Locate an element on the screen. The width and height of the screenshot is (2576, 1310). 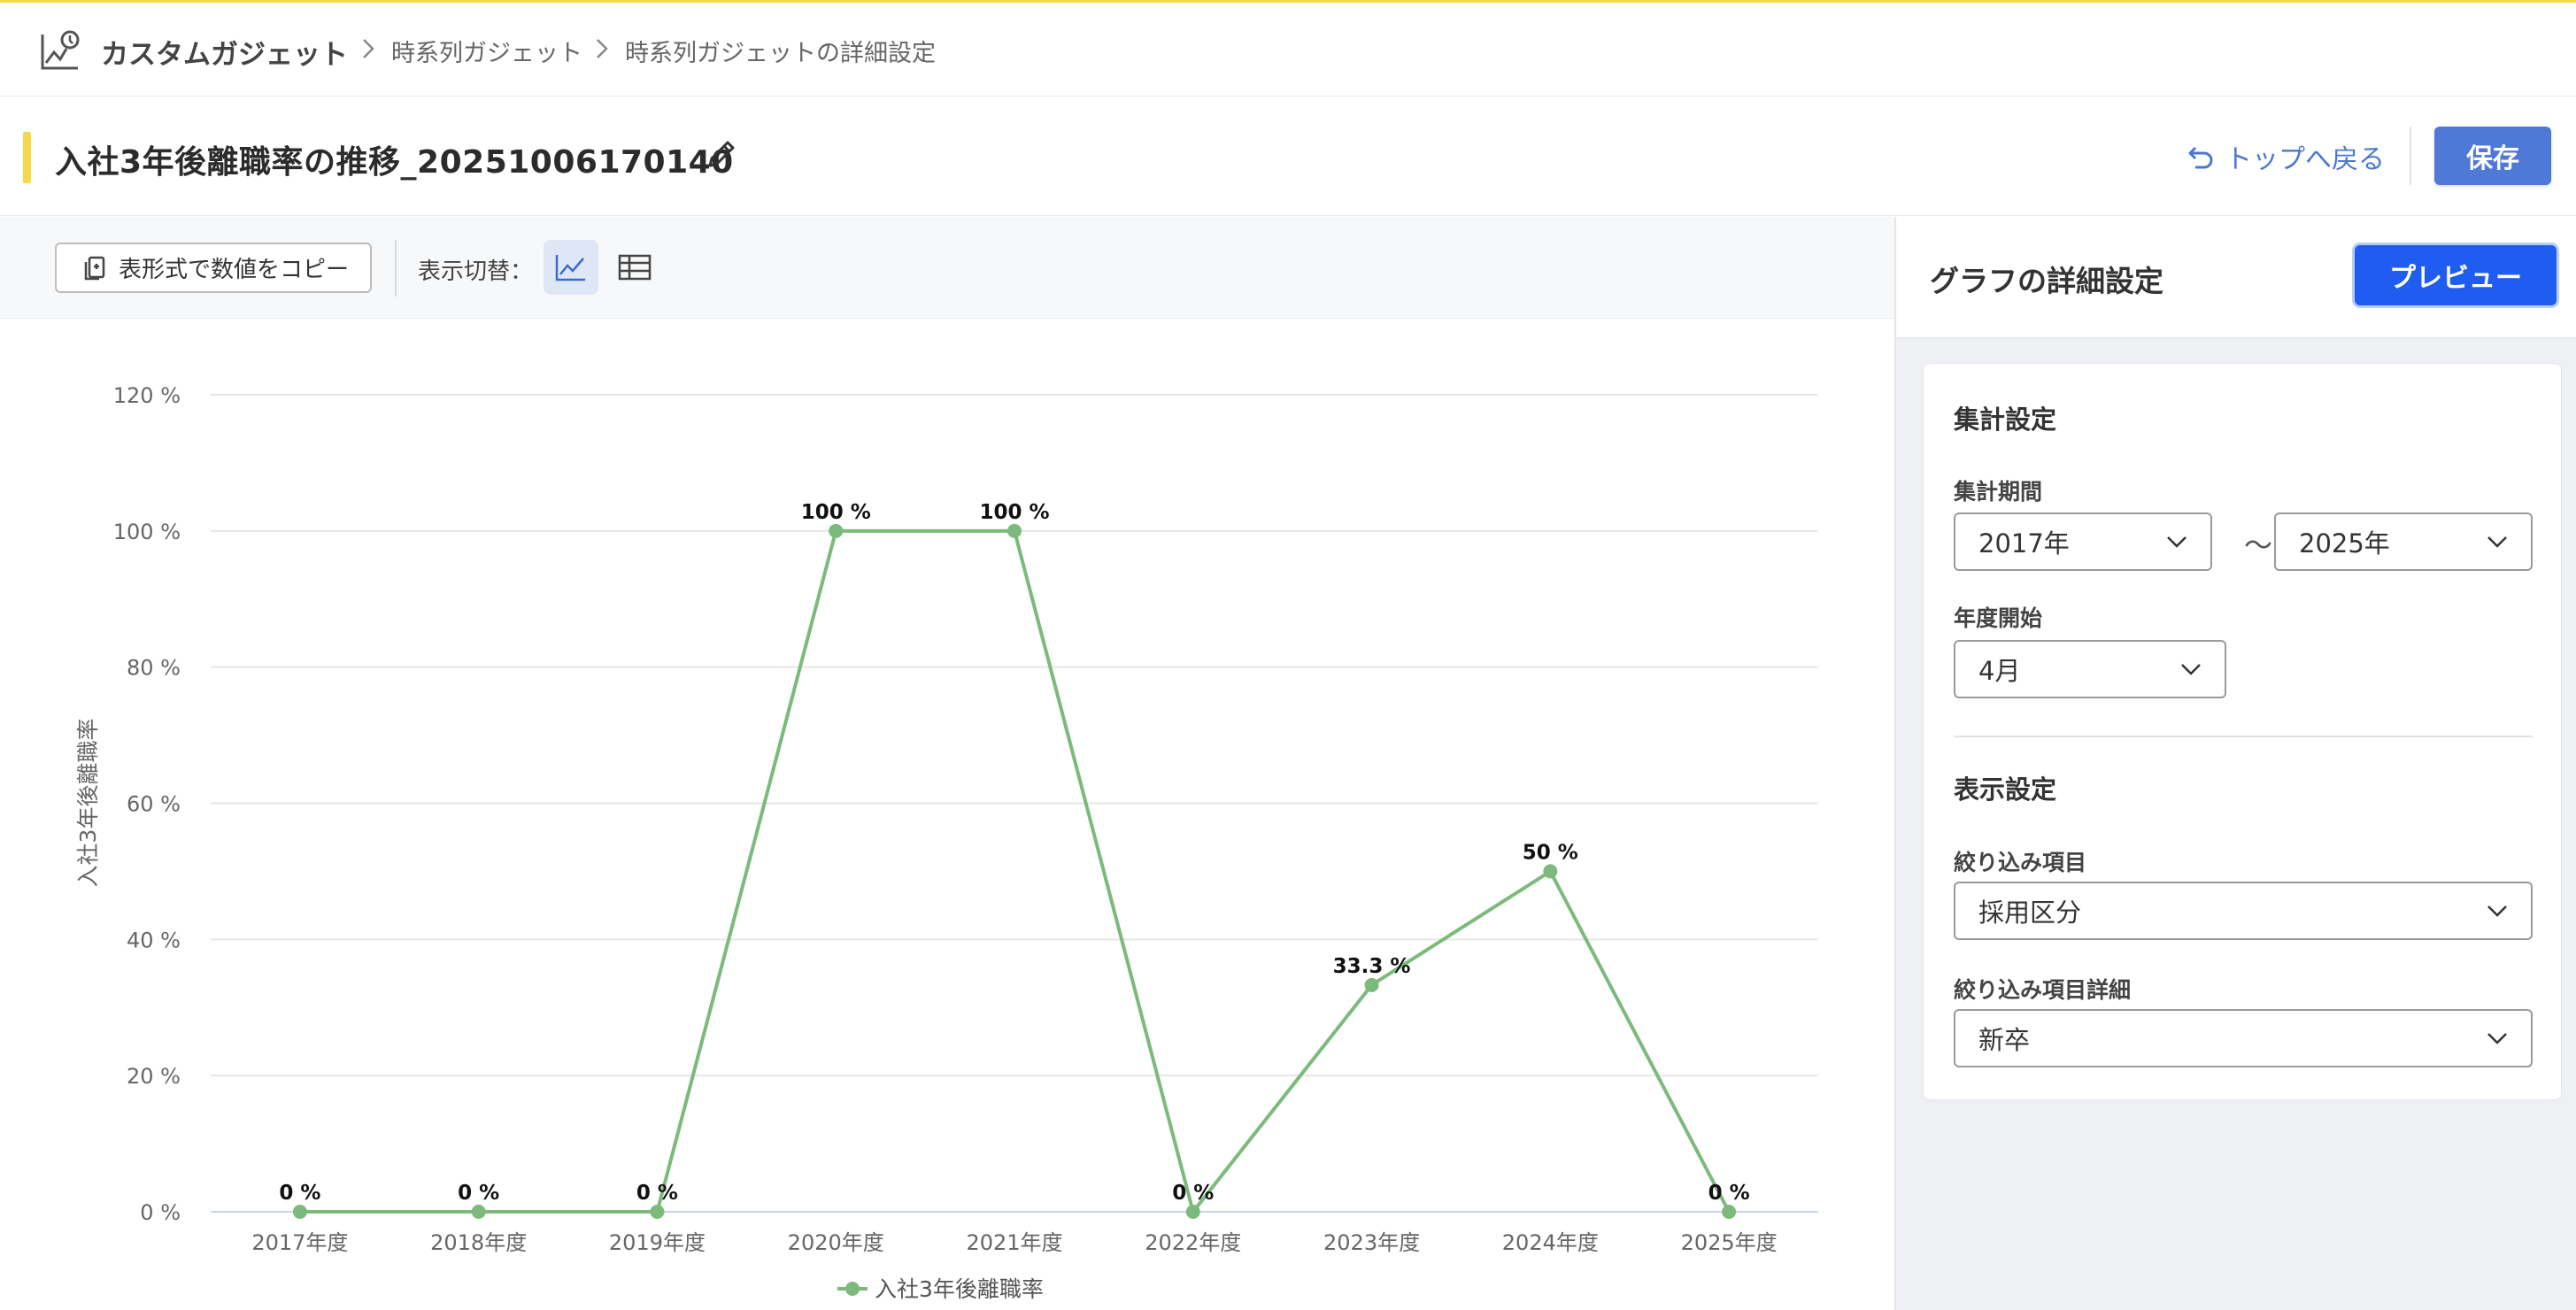
y-tick-label: 60 % is located at coordinates (154, 804).